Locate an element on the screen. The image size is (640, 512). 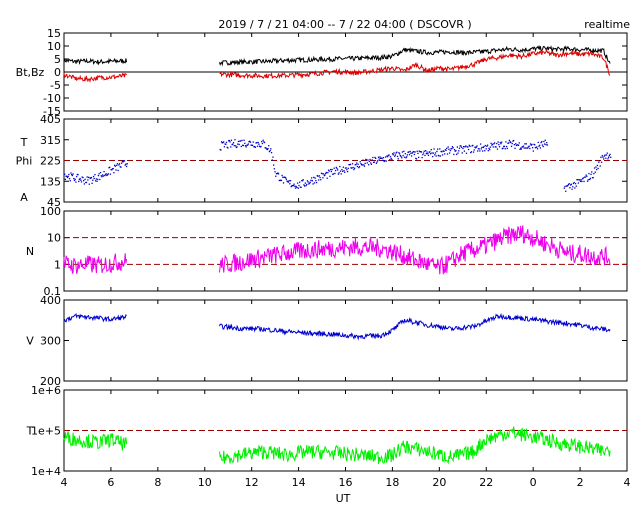
panel-frame is located at coordinates (345, 251).